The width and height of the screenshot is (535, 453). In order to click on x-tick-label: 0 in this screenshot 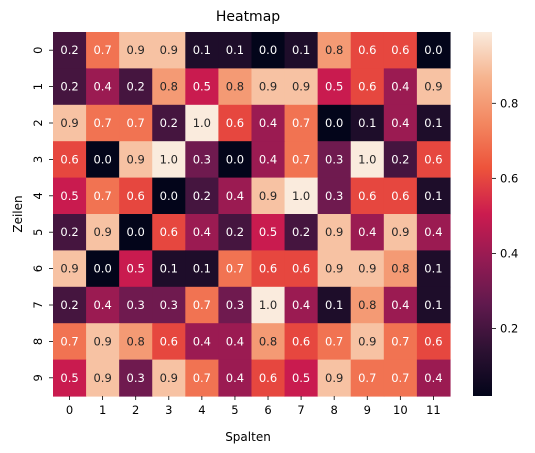, I will do `click(69, 410)`.